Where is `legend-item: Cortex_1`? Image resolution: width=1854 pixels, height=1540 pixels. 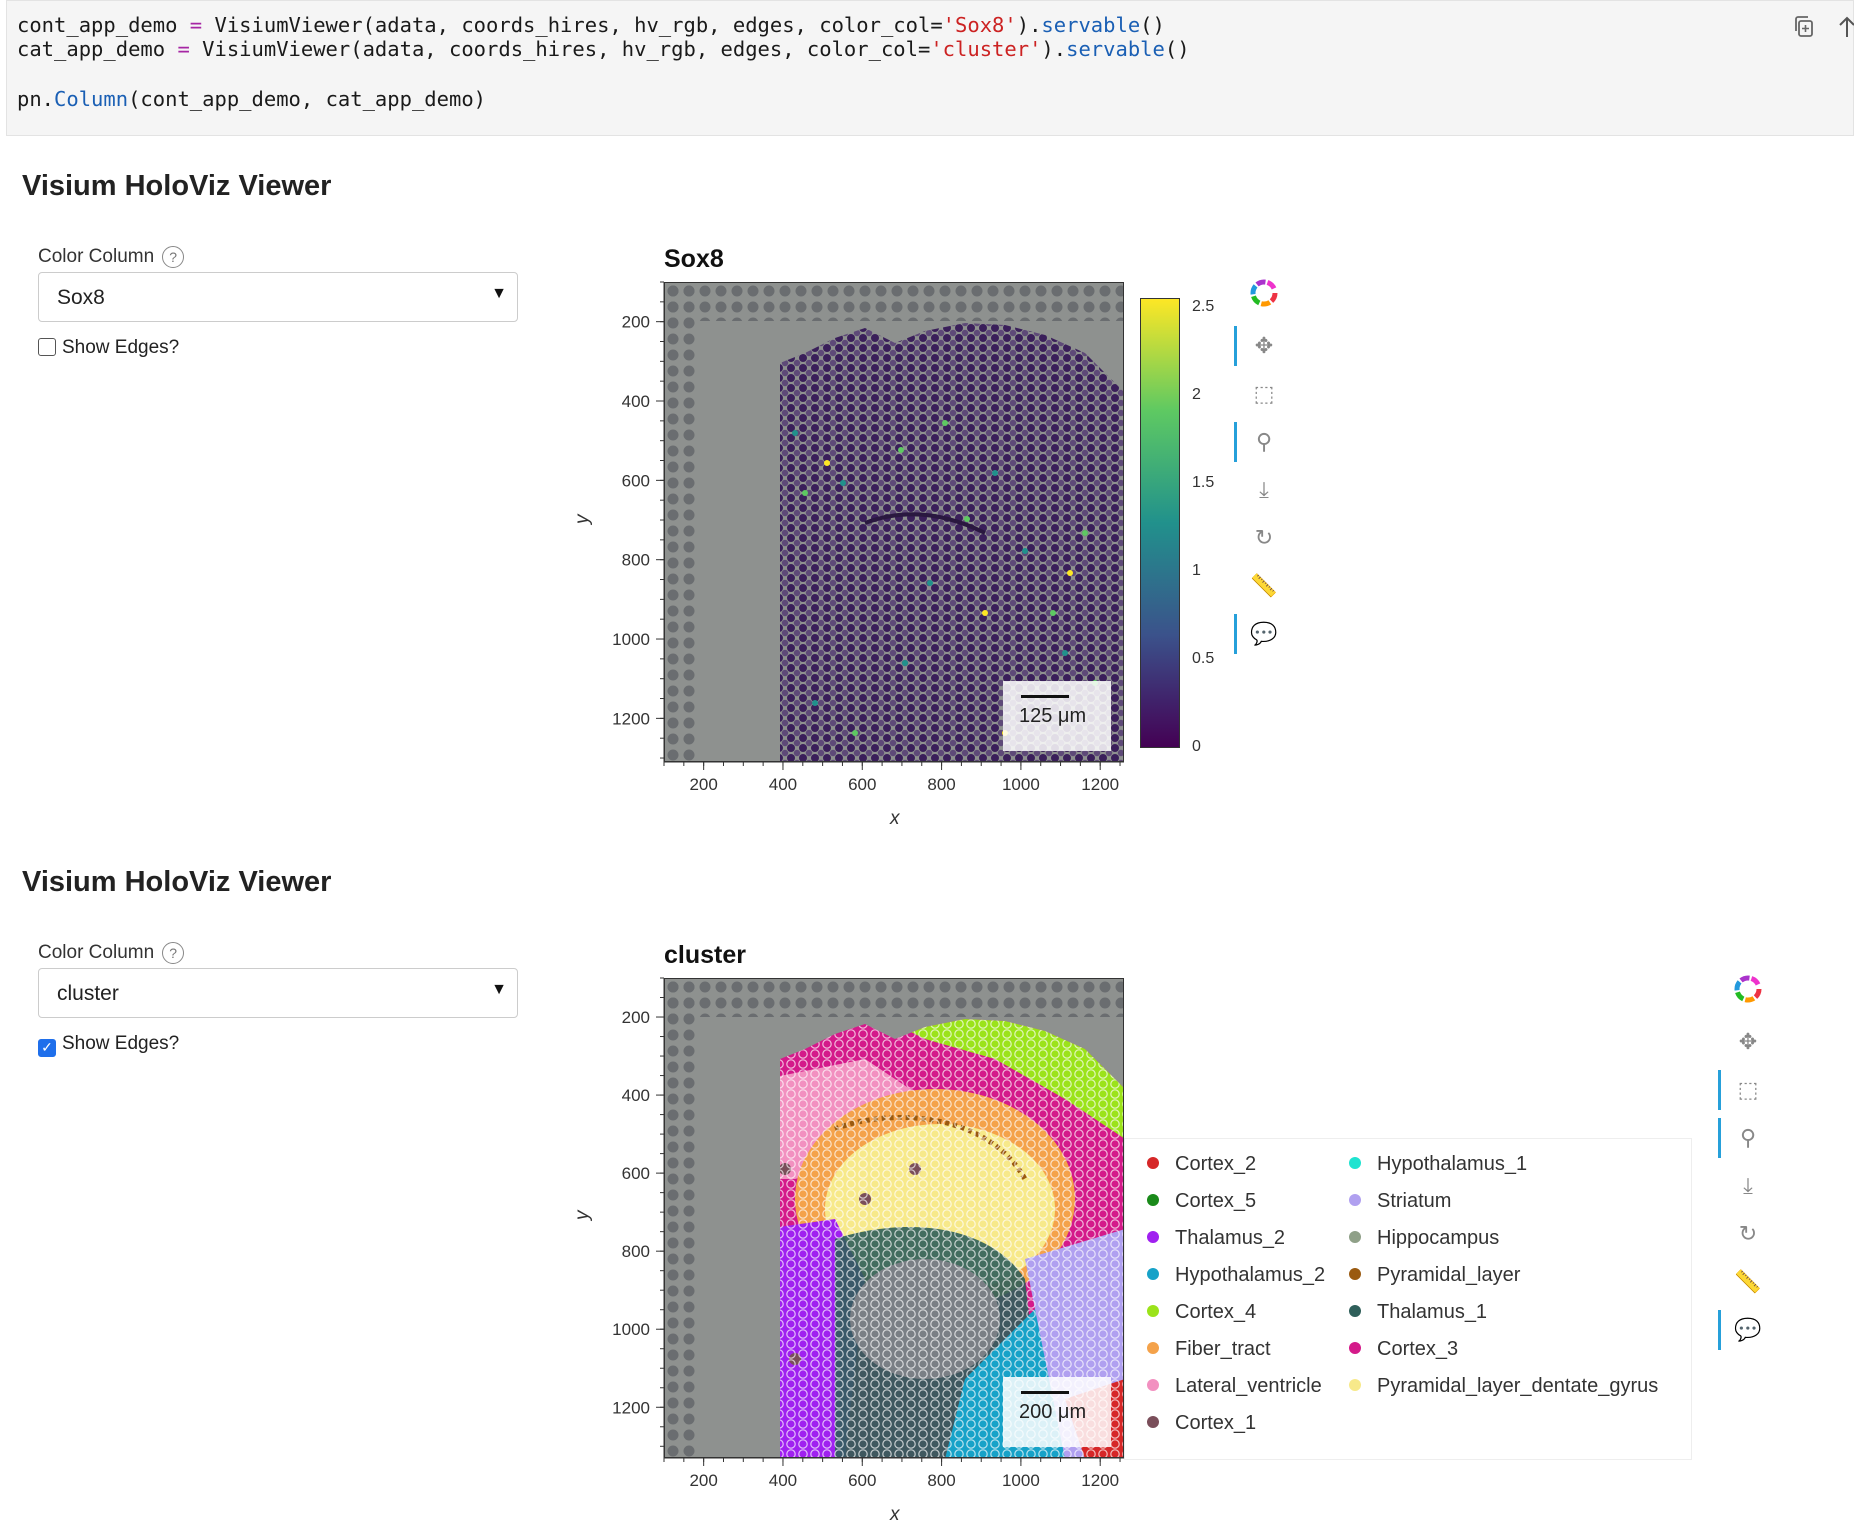 legend-item: Cortex_1 is located at coordinates (1201, 1423).